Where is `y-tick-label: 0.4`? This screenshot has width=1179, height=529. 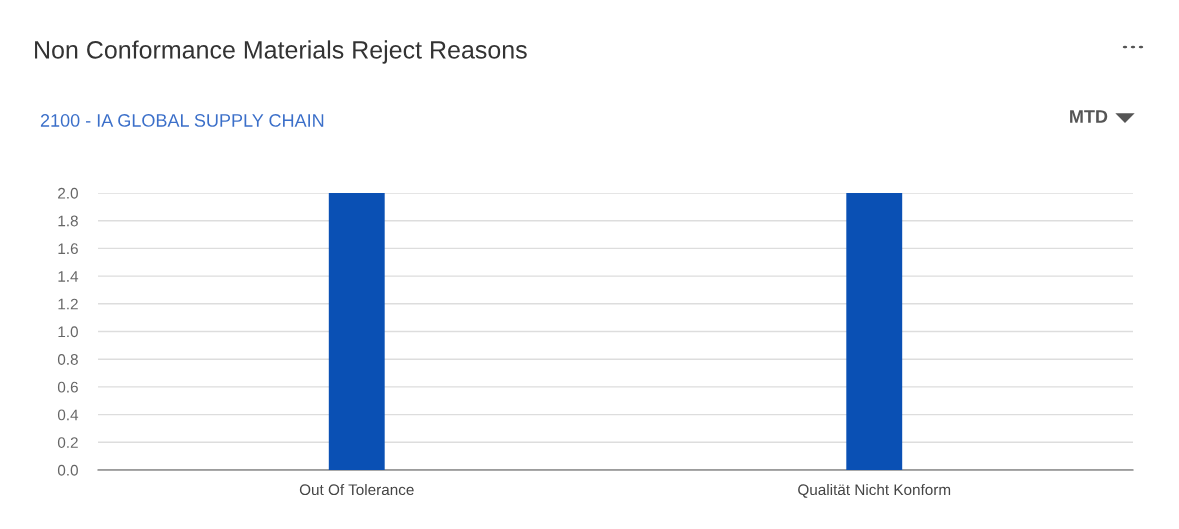
y-tick-label: 0.4 is located at coordinates (68, 415).